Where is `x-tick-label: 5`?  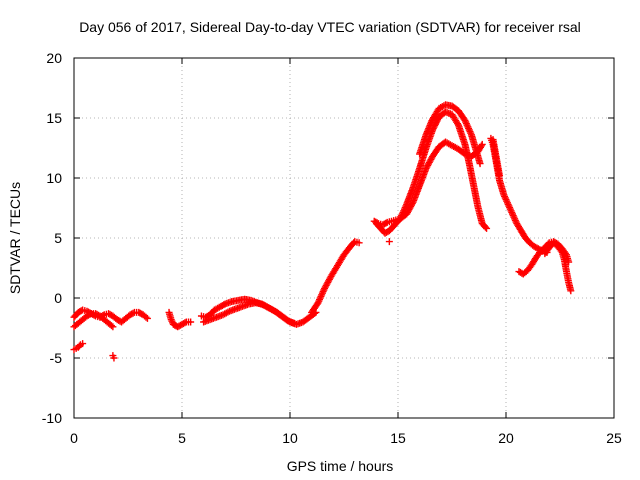 x-tick-label: 5 is located at coordinates (182, 438).